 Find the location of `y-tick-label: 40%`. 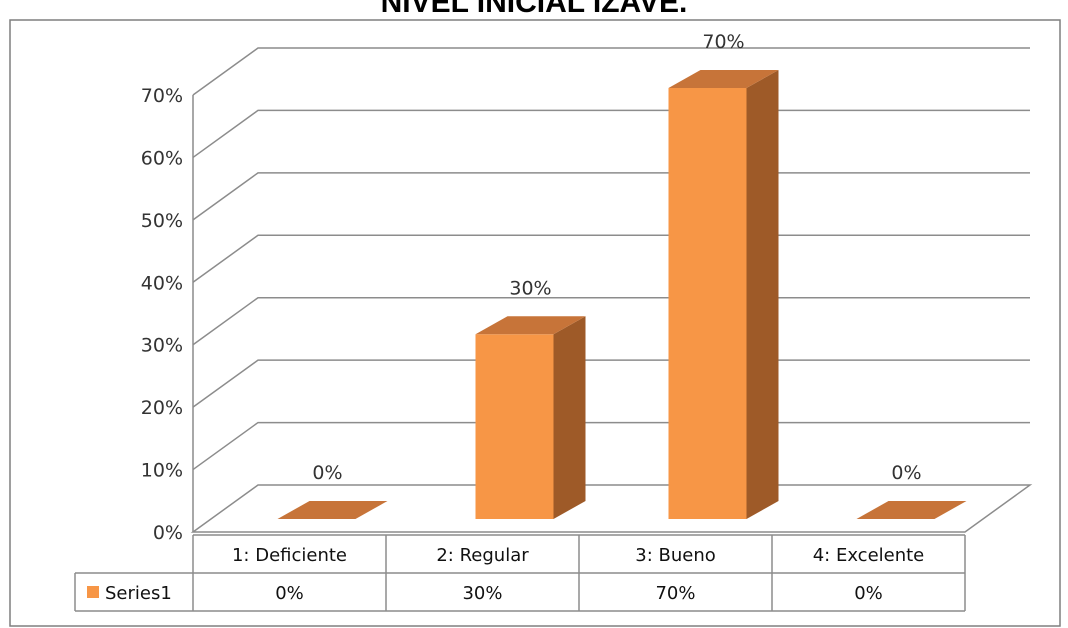

y-tick-label: 40% is located at coordinates (162, 283).